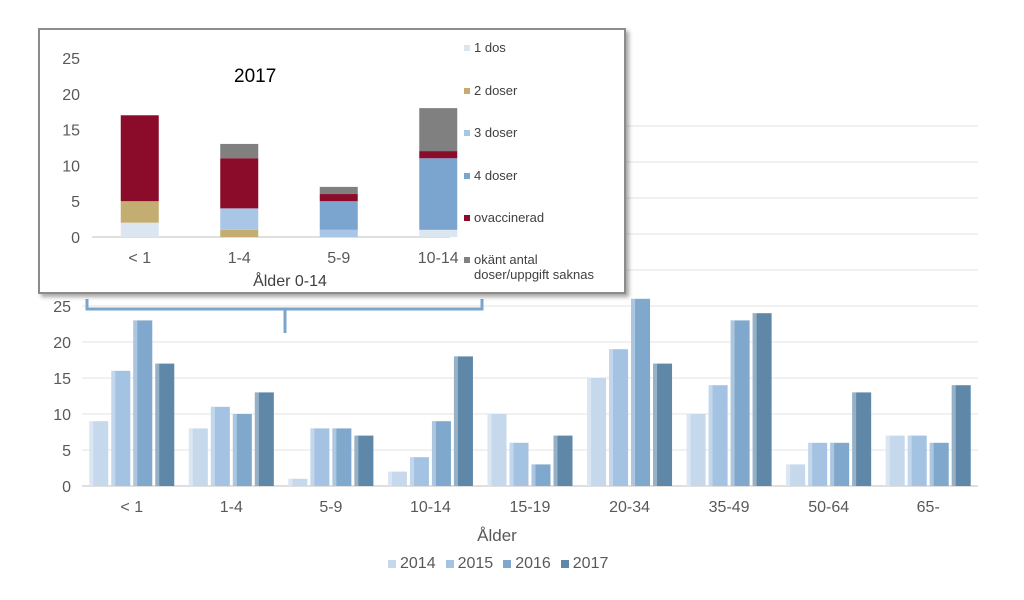  Describe the element at coordinates (534, 274) in the screenshot. I see `legend-label-line: doser/uppgift saknas` at that location.